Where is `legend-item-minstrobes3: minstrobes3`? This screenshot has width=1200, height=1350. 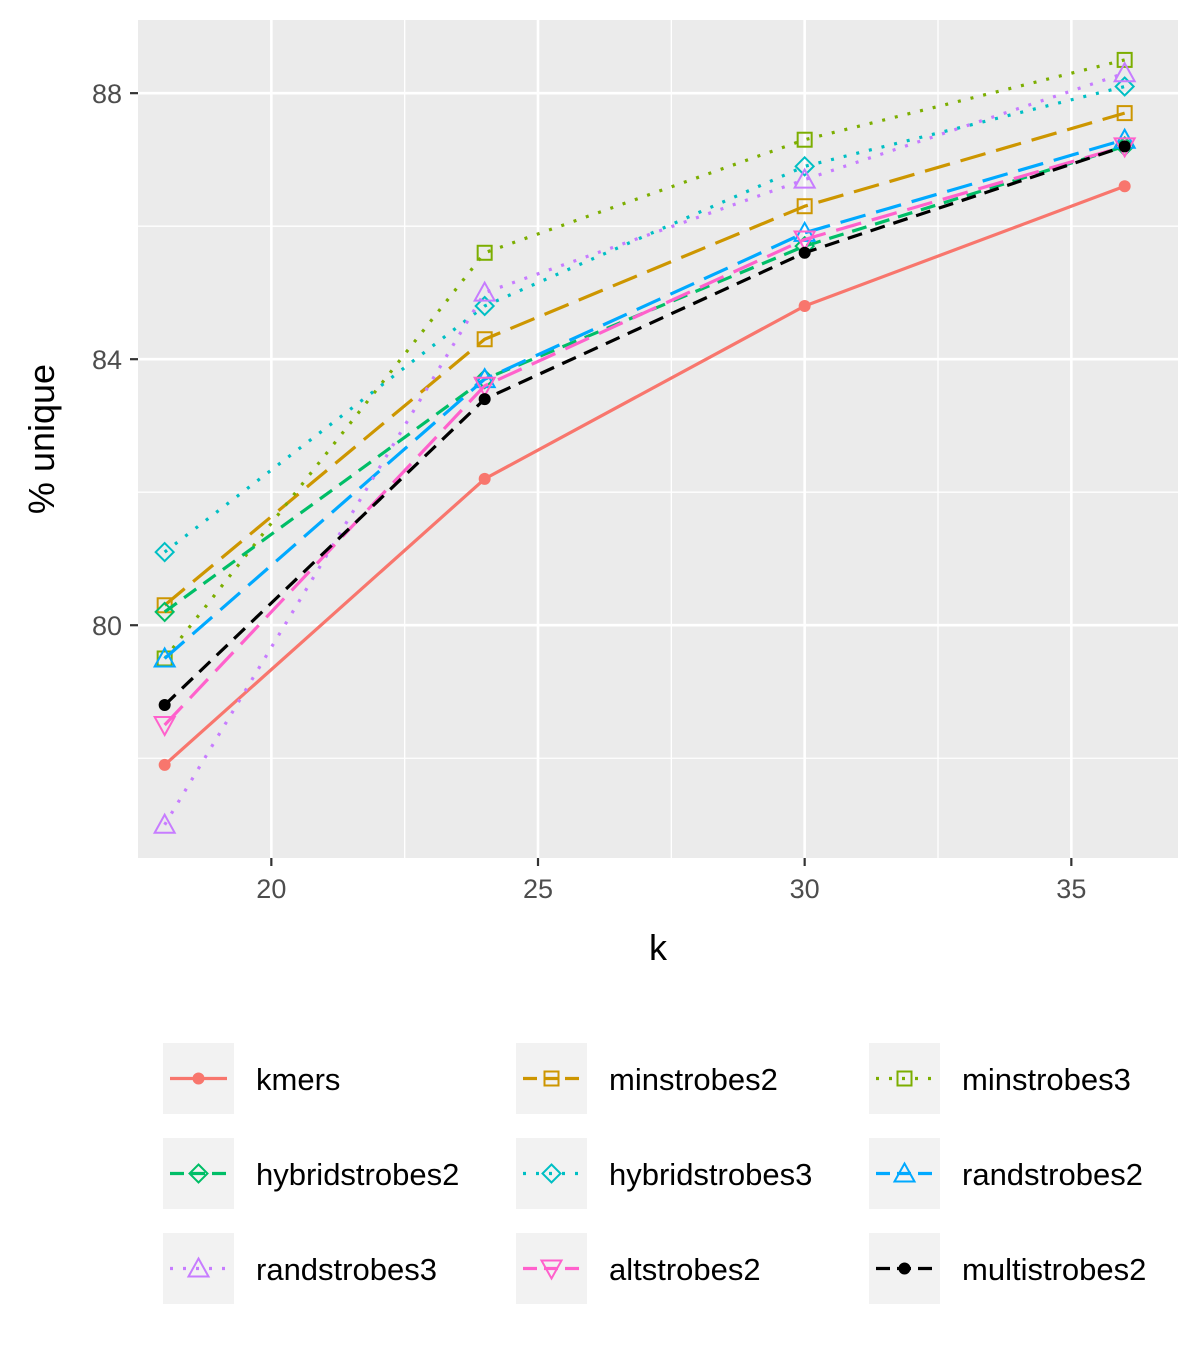
legend-item-minstrobes3: minstrobes3 is located at coordinates (1000, 1078).